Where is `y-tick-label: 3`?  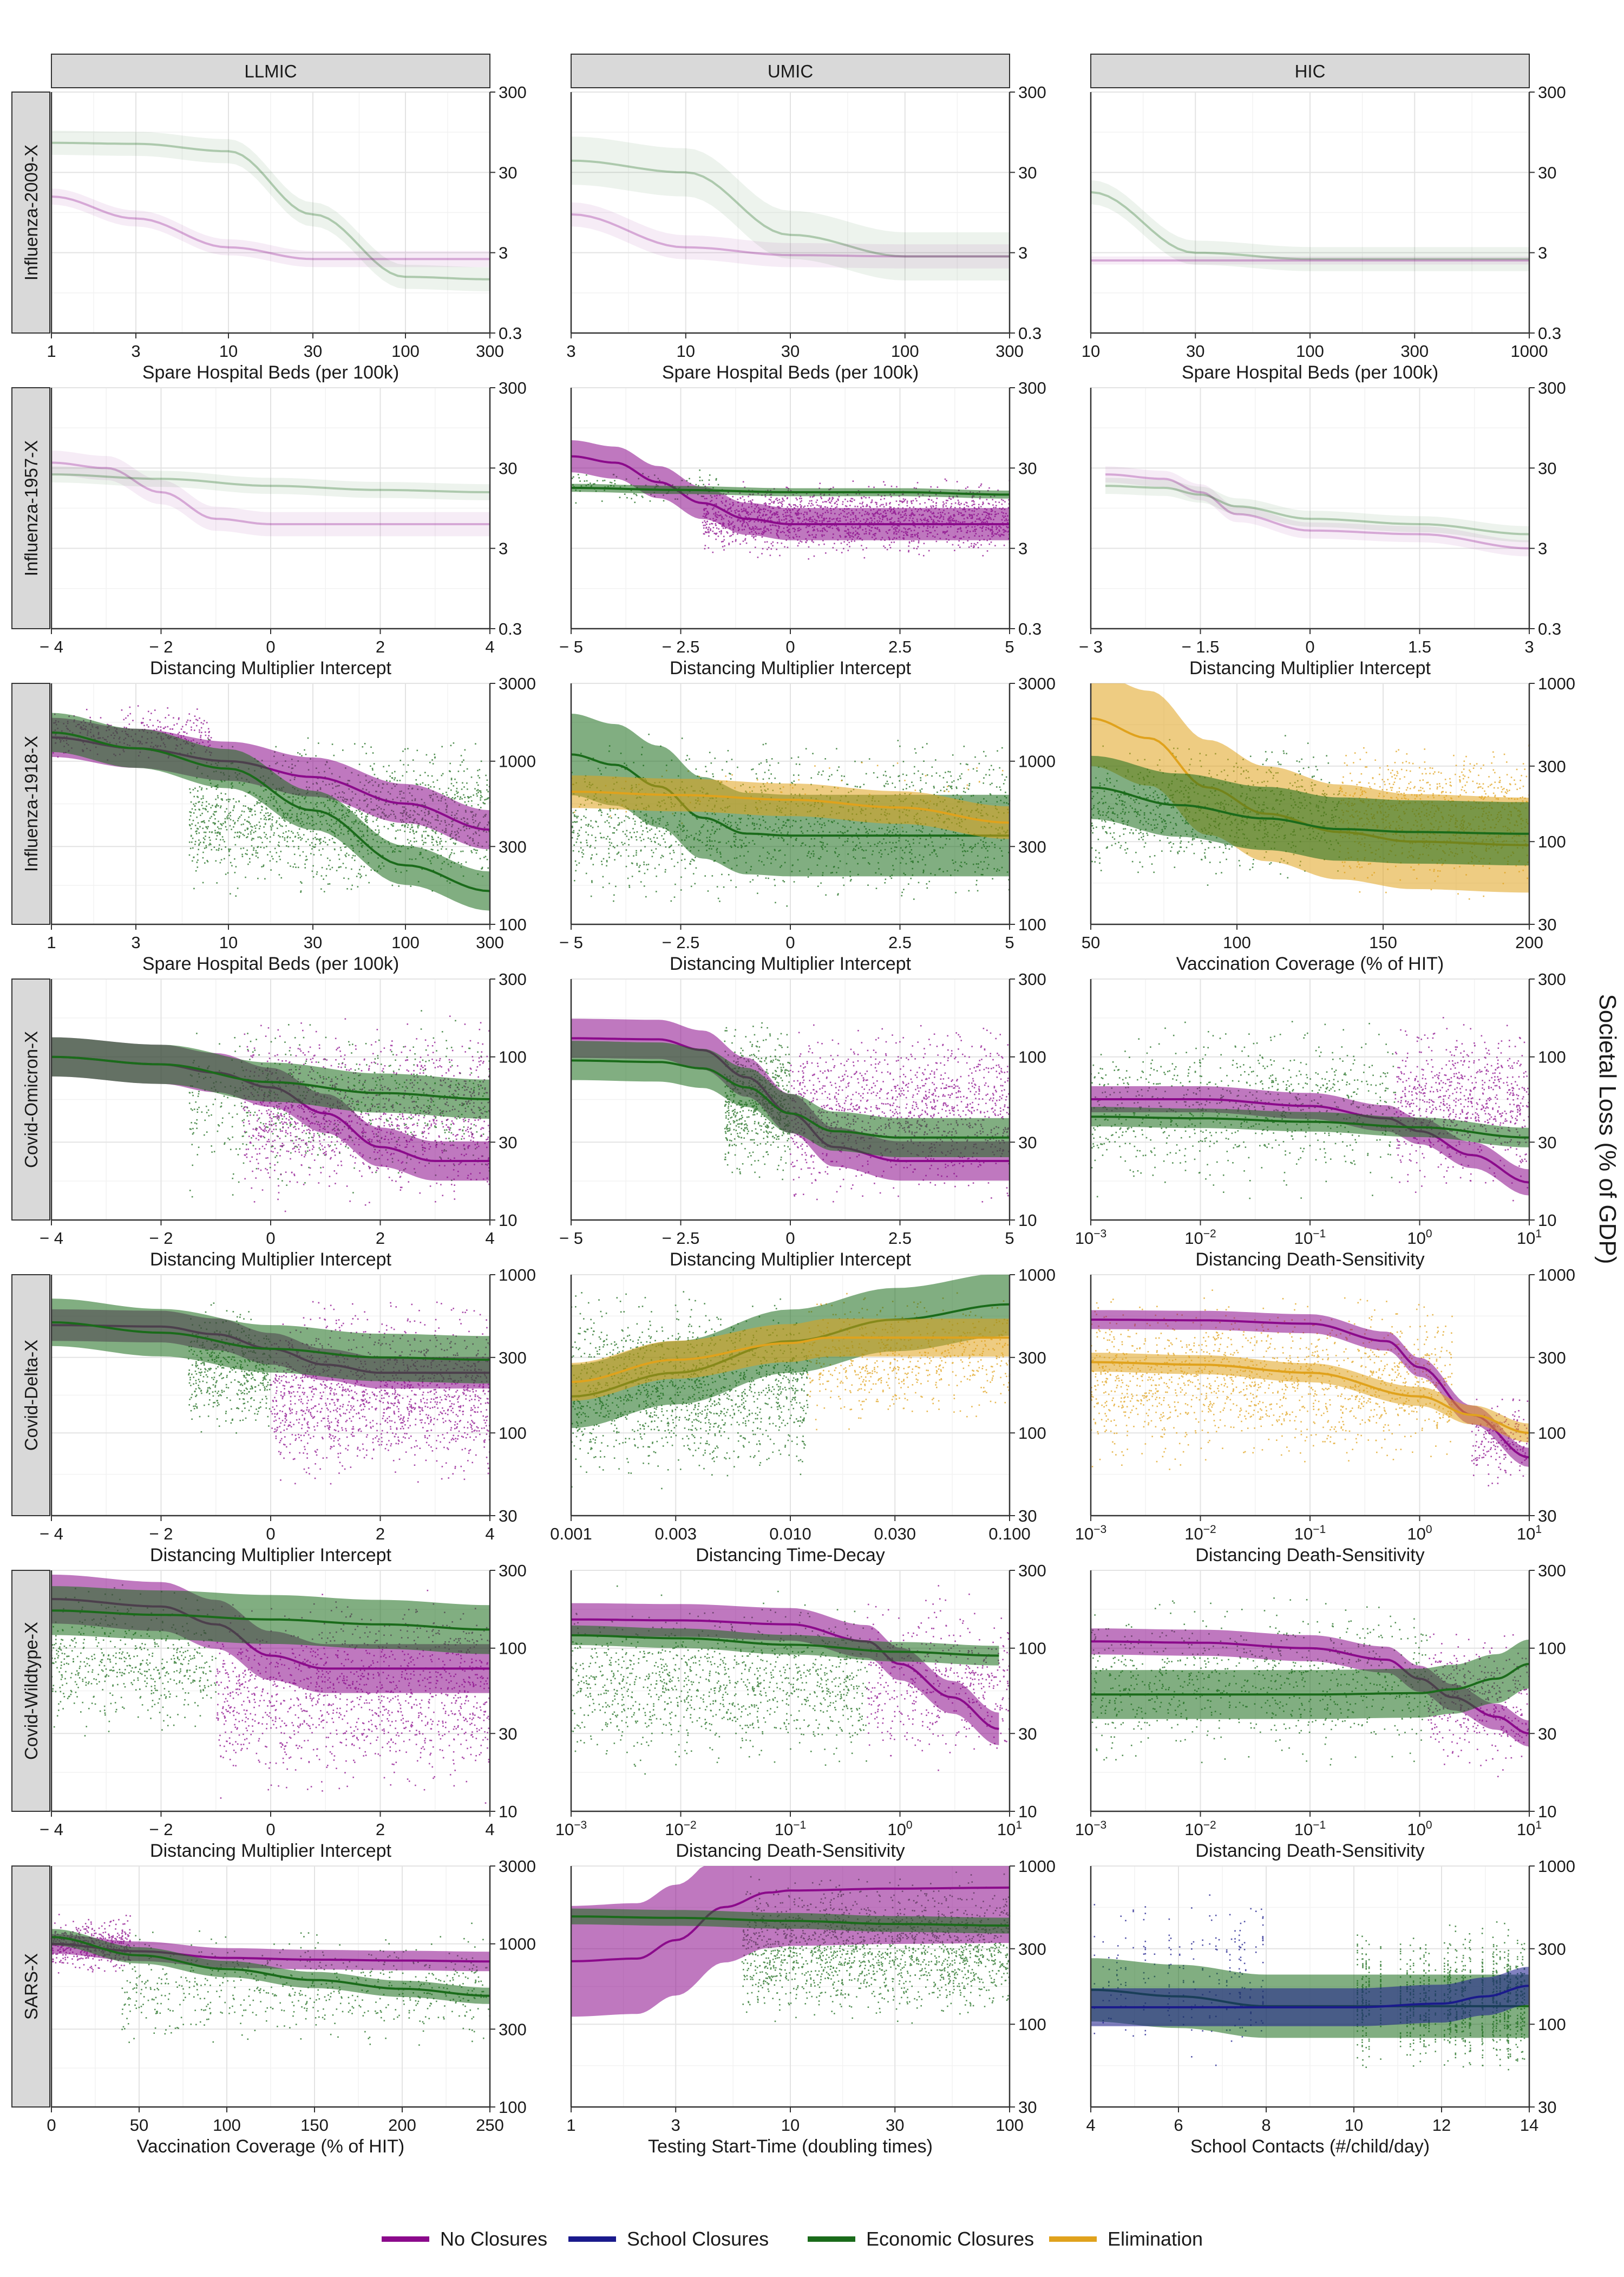 y-tick-label: 3 is located at coordinates (1542, 253).